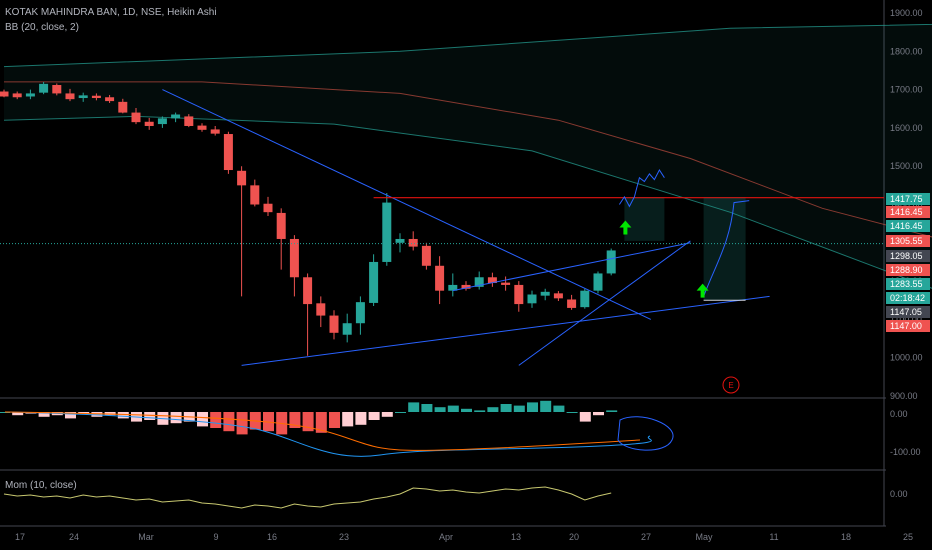 Image resolution: width=932 pixels, height=550 pixels. What do you see at coordinates (464, 537) in the screenshot?
I see `time-axis: 17 24 Mar 9 16 23 Apr 13 20 27 May 11 18 25` at bounding box center [464, 537].